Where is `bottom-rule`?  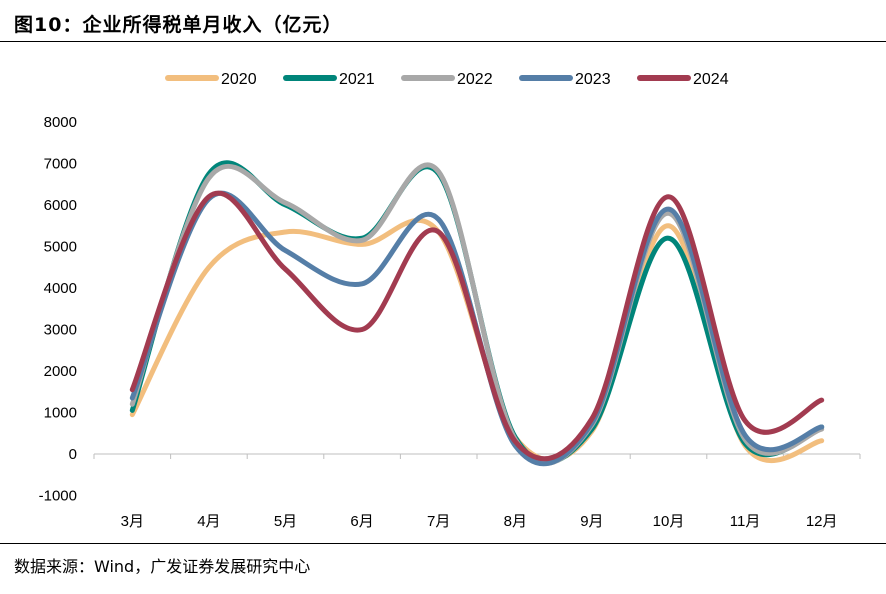 bottom-rule is located at coordinates (443, 543).